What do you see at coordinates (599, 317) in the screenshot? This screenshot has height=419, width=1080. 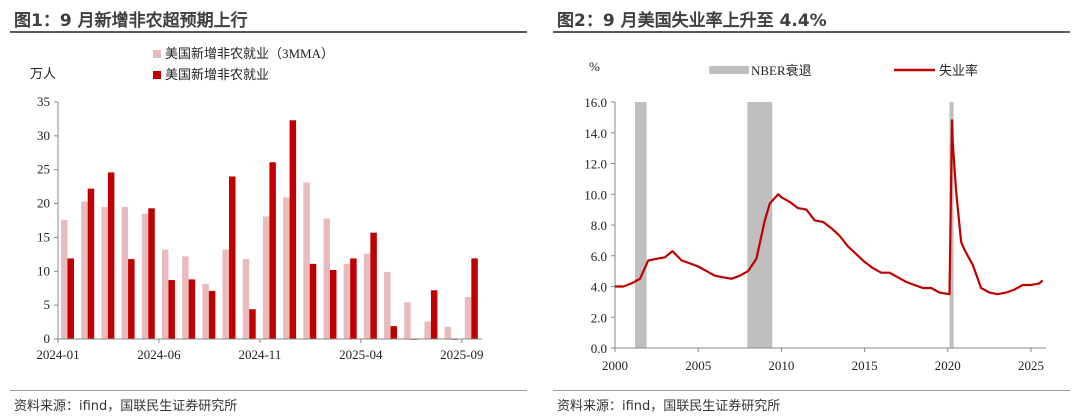 I see `y-tick-label: 2.0` at bounding box center [599, 317].